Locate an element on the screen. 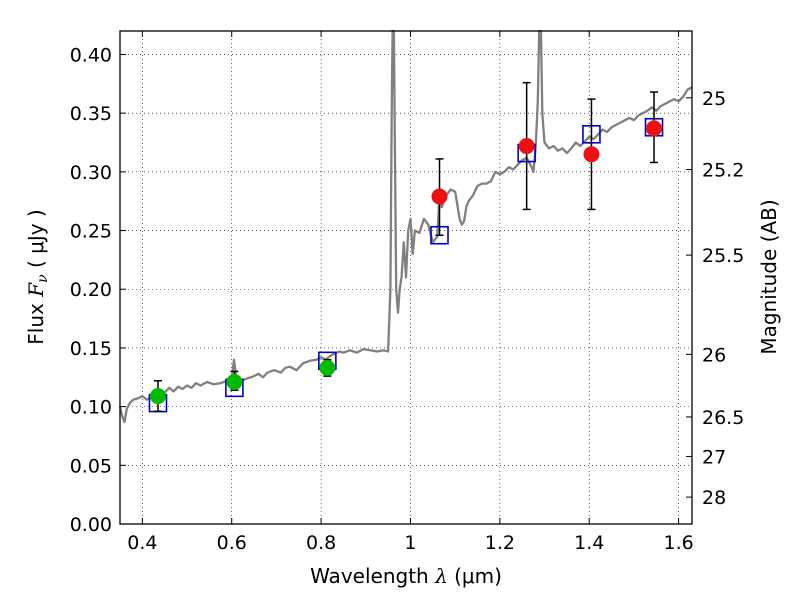 The height and width of the screenshot is (600, 800). y2-tick-label: 28 is located at coordinates (714, 498).